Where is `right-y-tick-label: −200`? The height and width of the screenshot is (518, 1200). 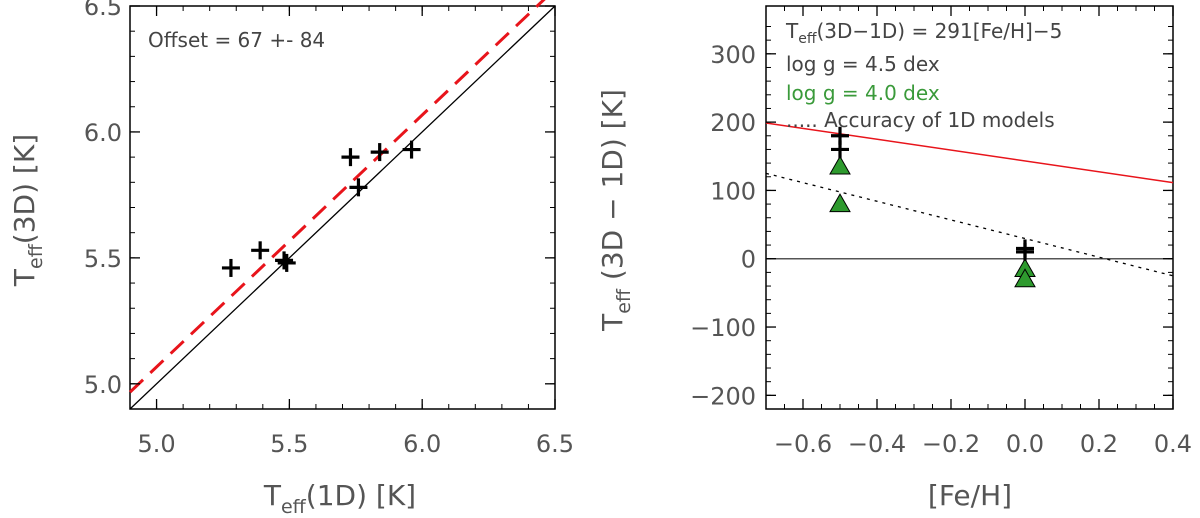 right-y-tick-label: −200 is located at coordinates (723, 396).